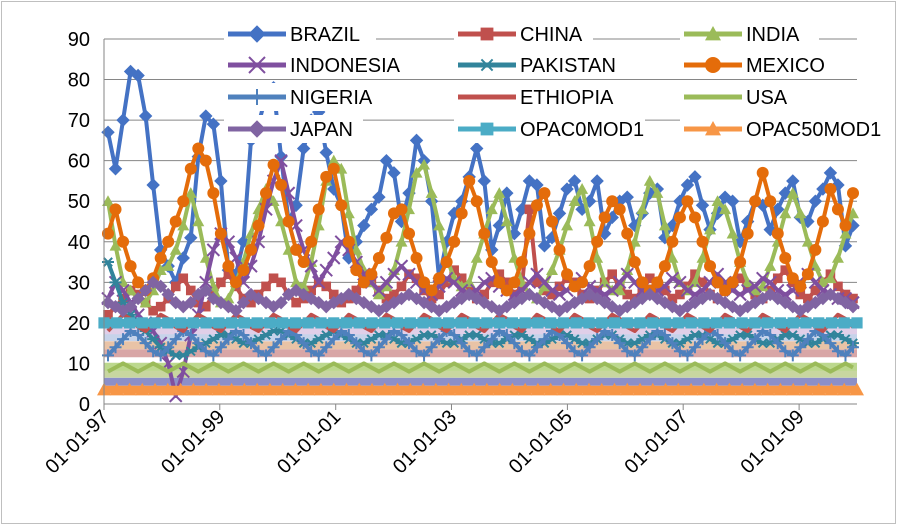  What do you see at coordinates (79, 243) in the screenshot?
I see `y-tick-label: 40` at bounding box center [79, 243].